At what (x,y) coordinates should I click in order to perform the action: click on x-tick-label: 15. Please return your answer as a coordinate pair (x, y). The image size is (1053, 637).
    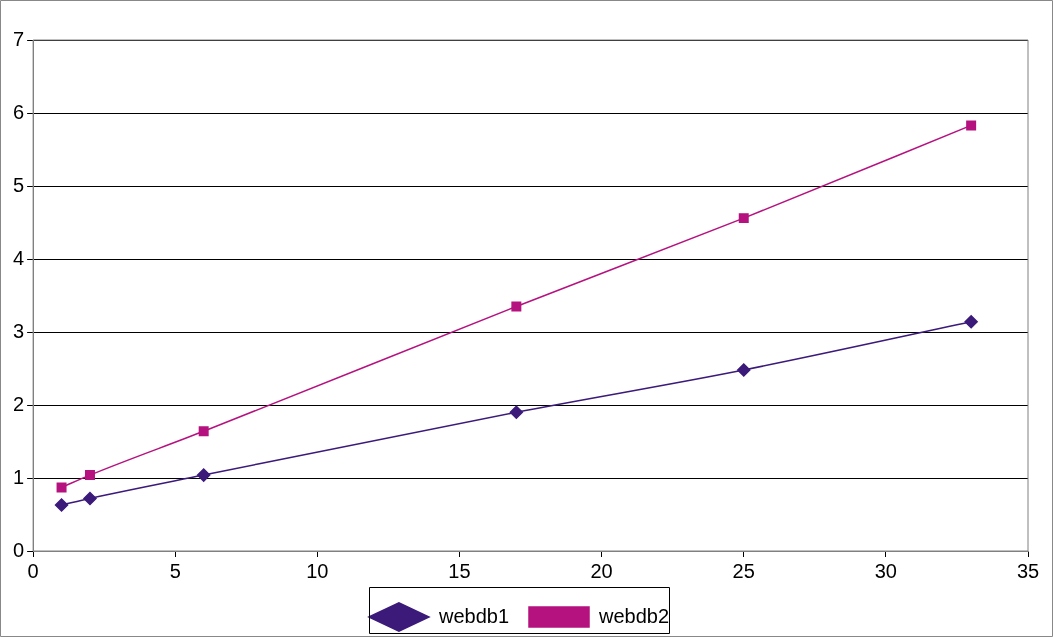
    Looking at the image, I should click on (459, 570).